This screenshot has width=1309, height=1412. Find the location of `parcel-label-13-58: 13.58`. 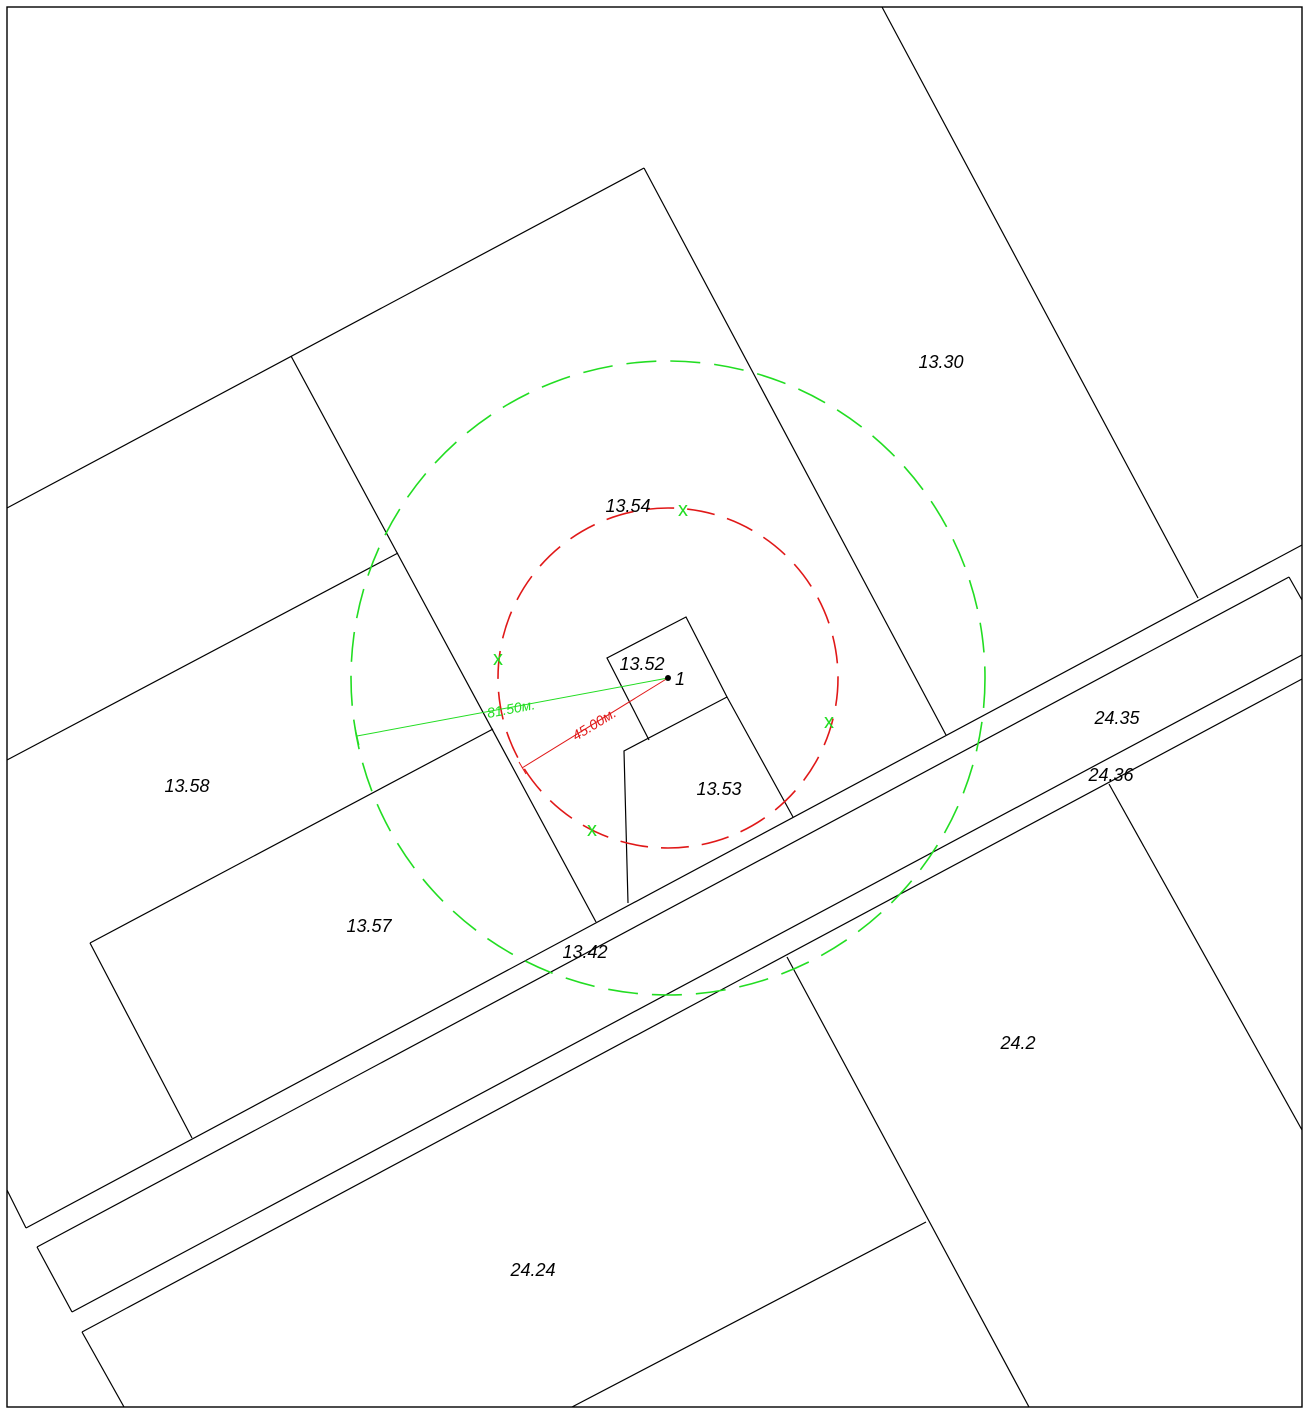

parcel-label-13-58: 13.58 is located at coordinates (186, 786).